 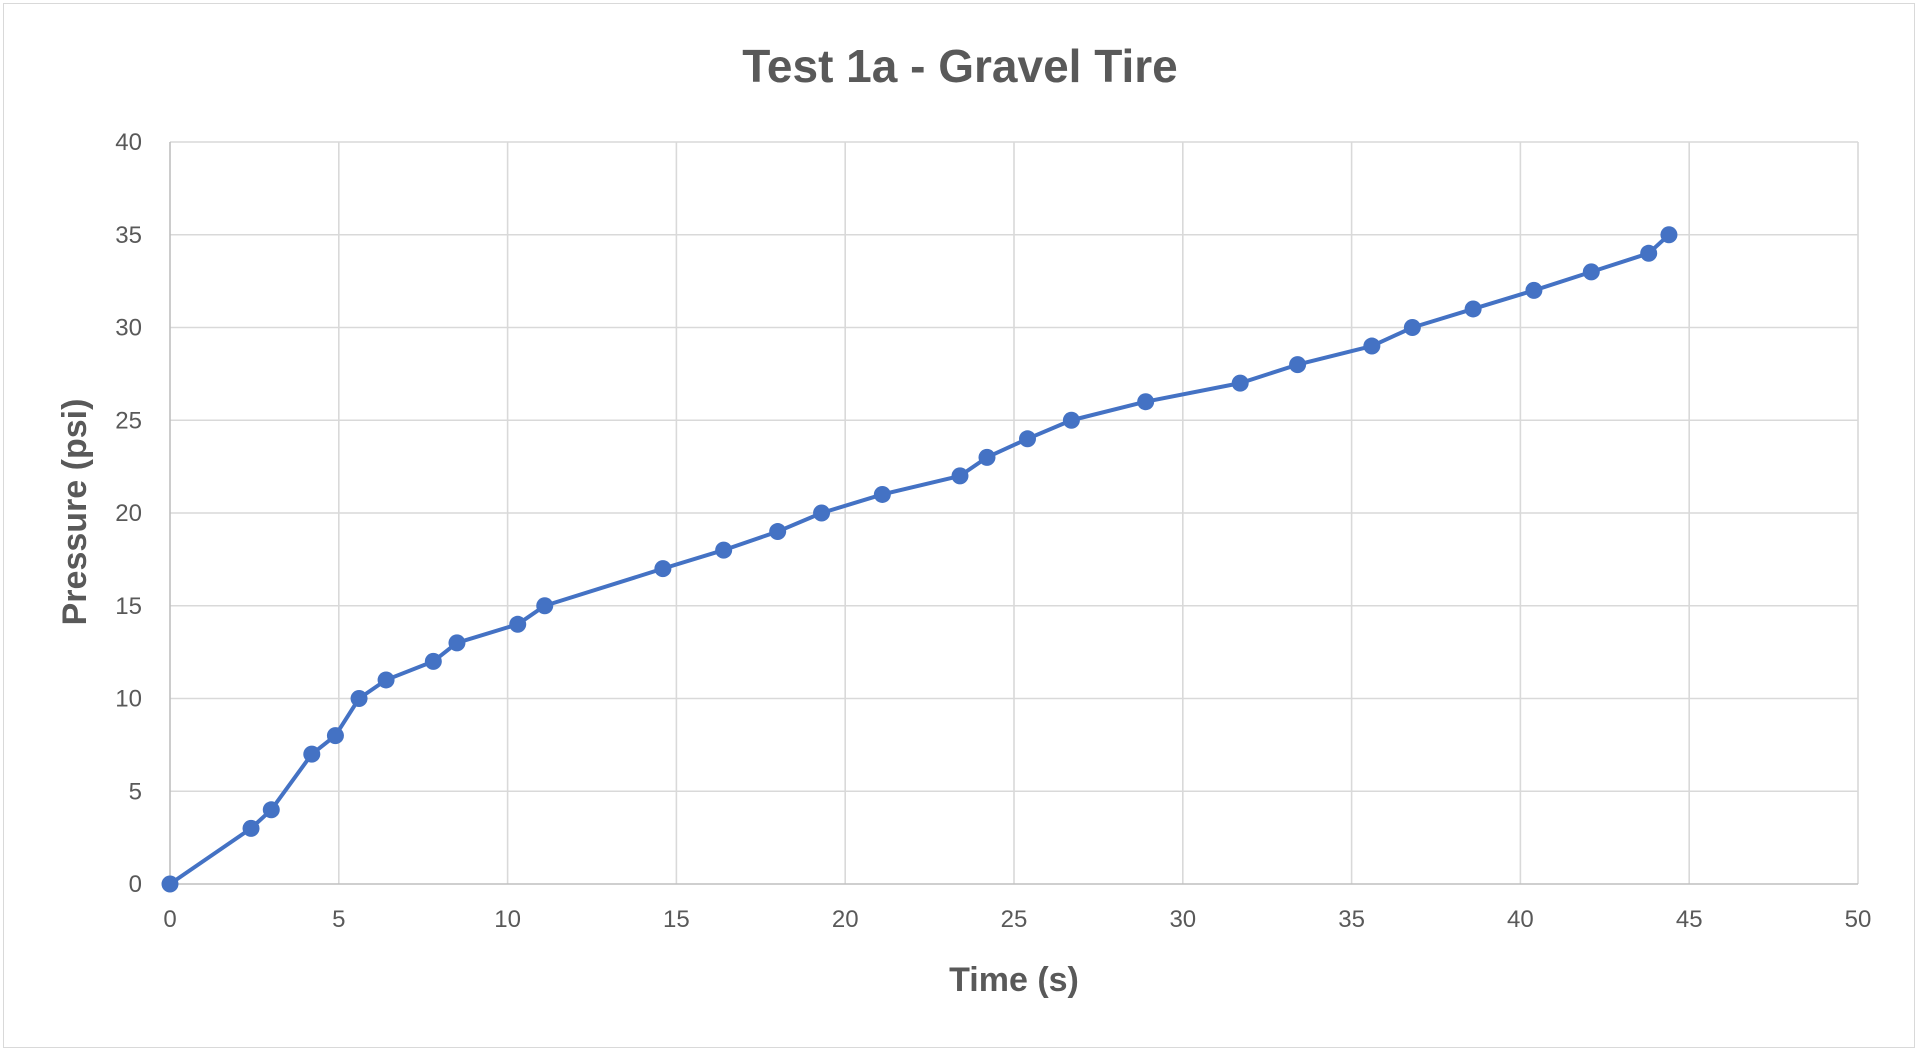 I want to click on x-tick-label: 15, so click(x=676, y=919).